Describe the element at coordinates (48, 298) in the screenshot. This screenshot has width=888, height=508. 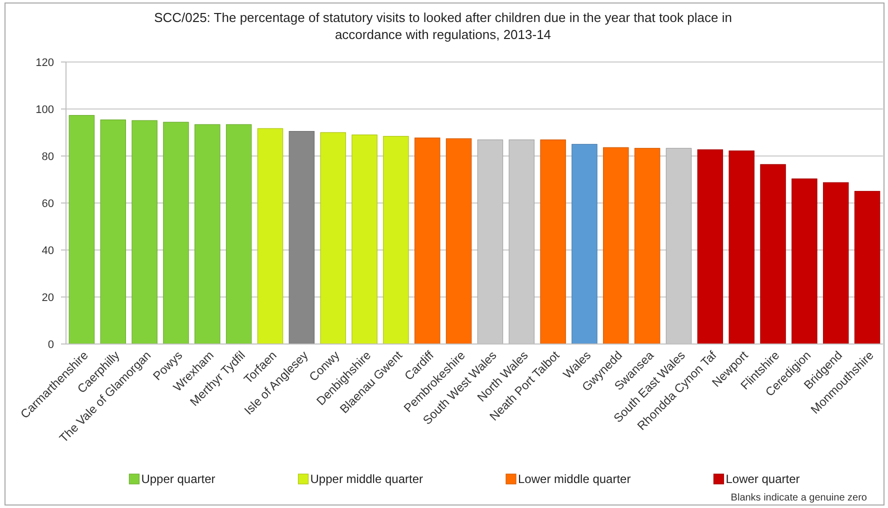
I see `y-tick-label: 20` at that location.